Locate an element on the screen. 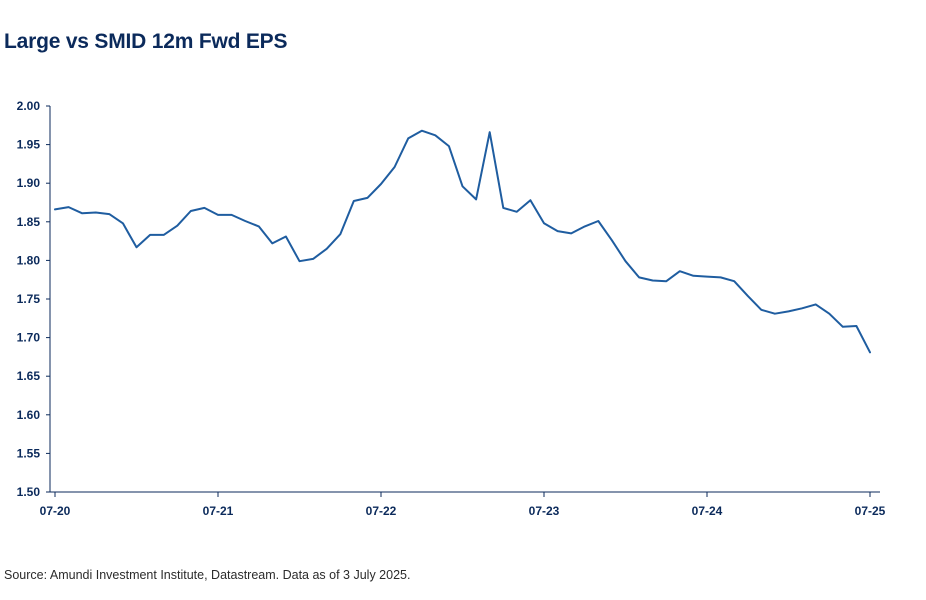 The height and width of the screenshot is (600, 926). x-tick-label: 07-20 is located at coordinates (55, 511).